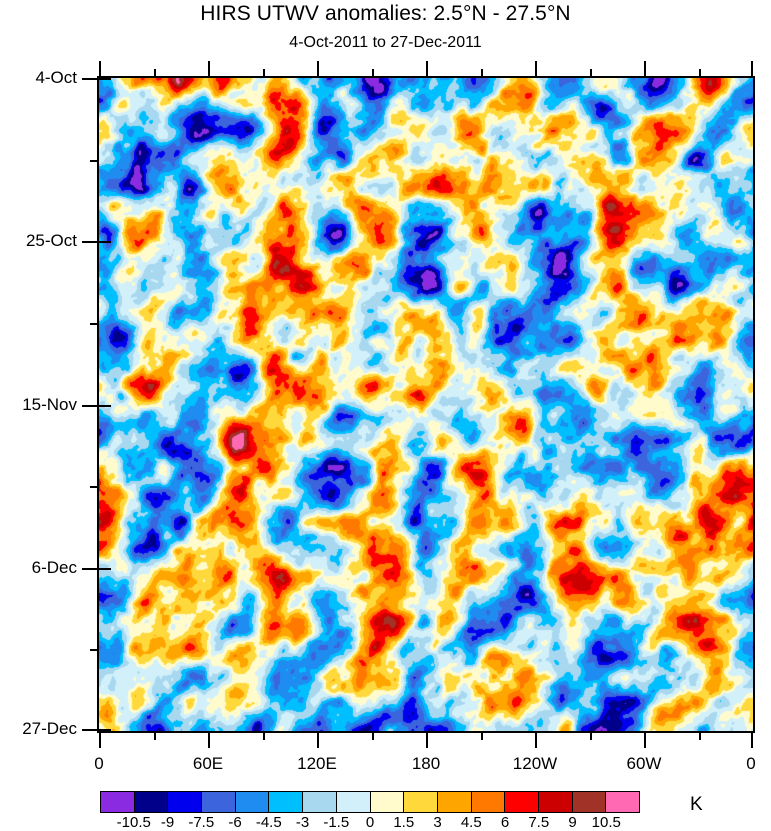 This screenshot has height=831, width=771. Describe the element at coordinates (370, 822) in the screenshot. I see `colorbar-tick-7: 0` at that location.